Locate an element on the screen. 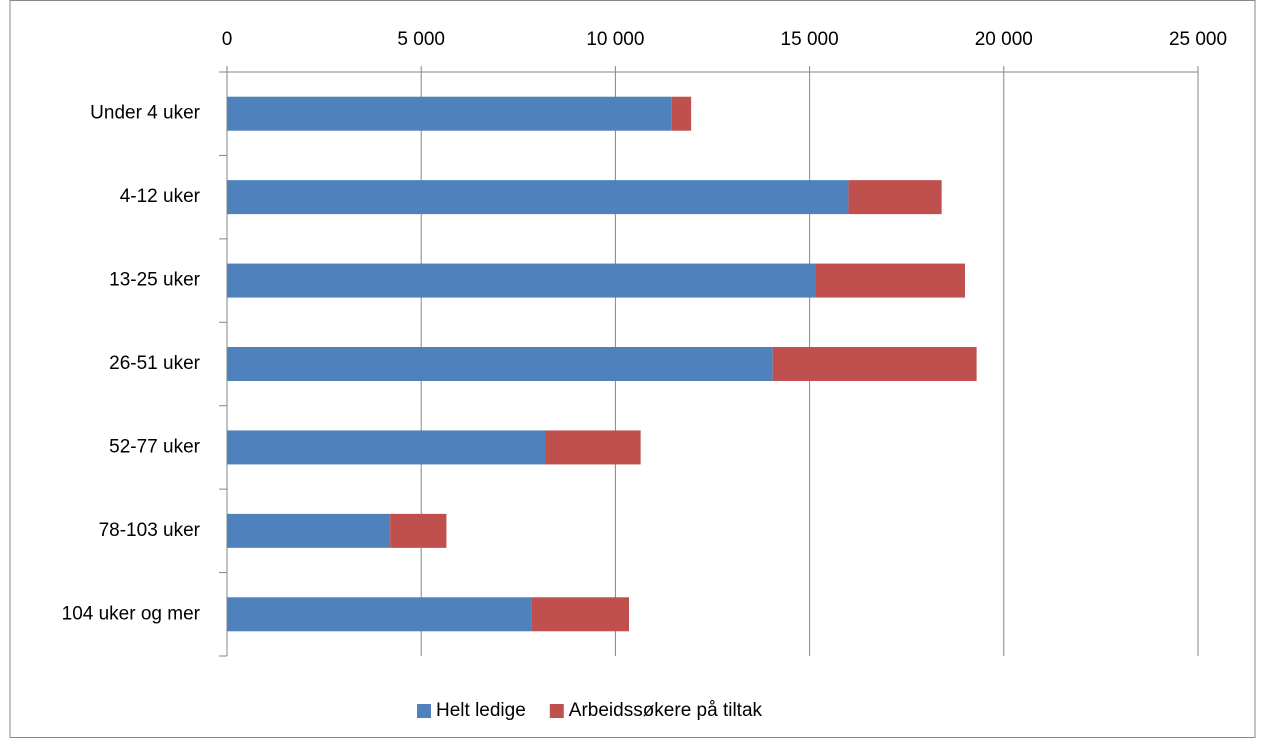 The height and width of the screenshot is (749, 1262). y-tick-label: 78-103 uker is located at coordinates (150, 530).